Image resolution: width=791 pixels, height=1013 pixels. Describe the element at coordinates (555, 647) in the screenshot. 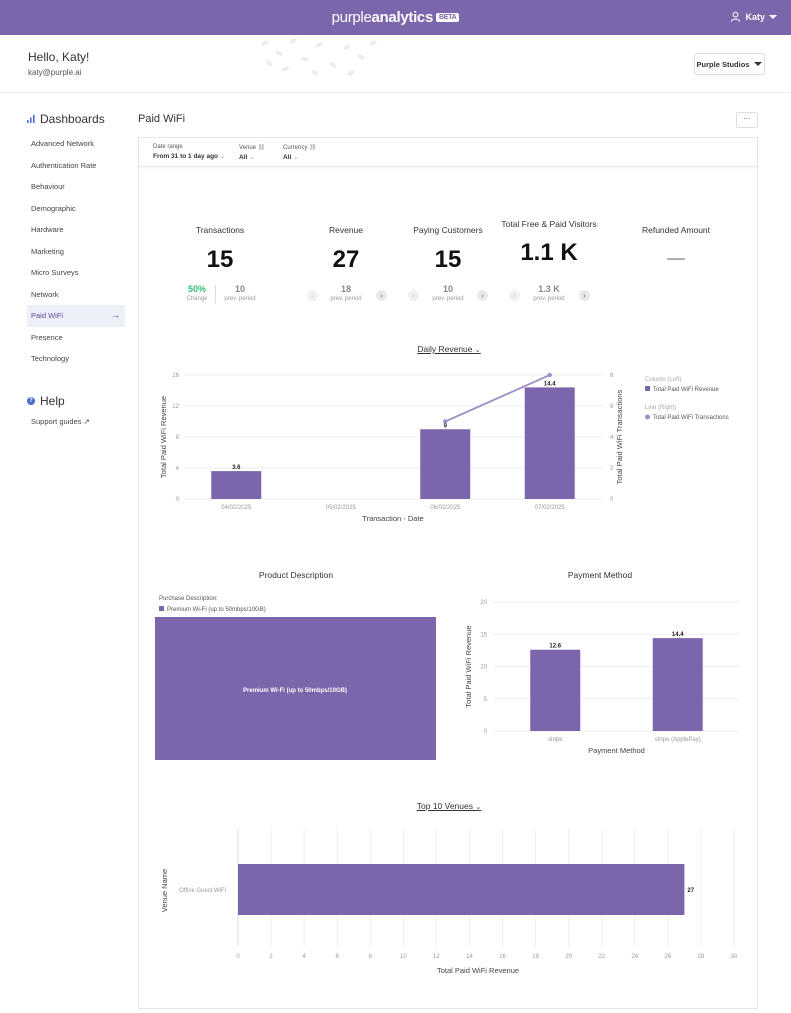

I see `data-label: 12.6` at that location.